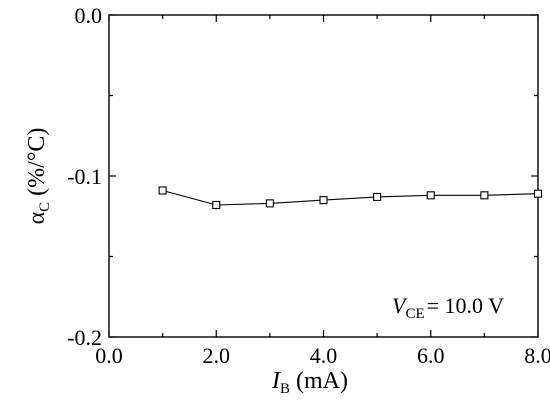  I want to click on y-tick-label: -0.2, so click(84, 337).